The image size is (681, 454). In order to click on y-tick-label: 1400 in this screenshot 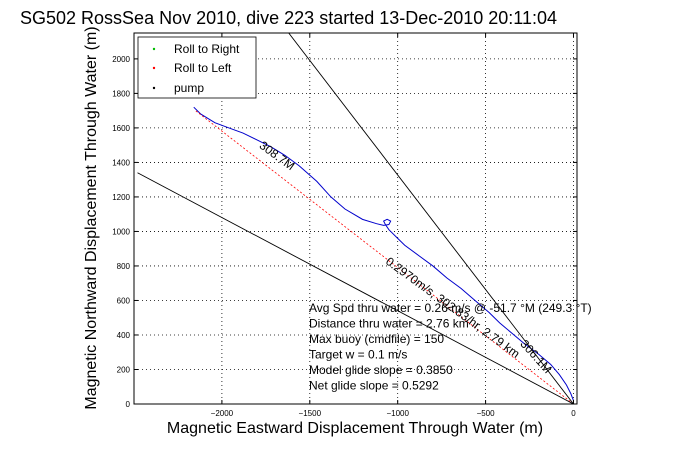, I will do `click(121, 162)`.